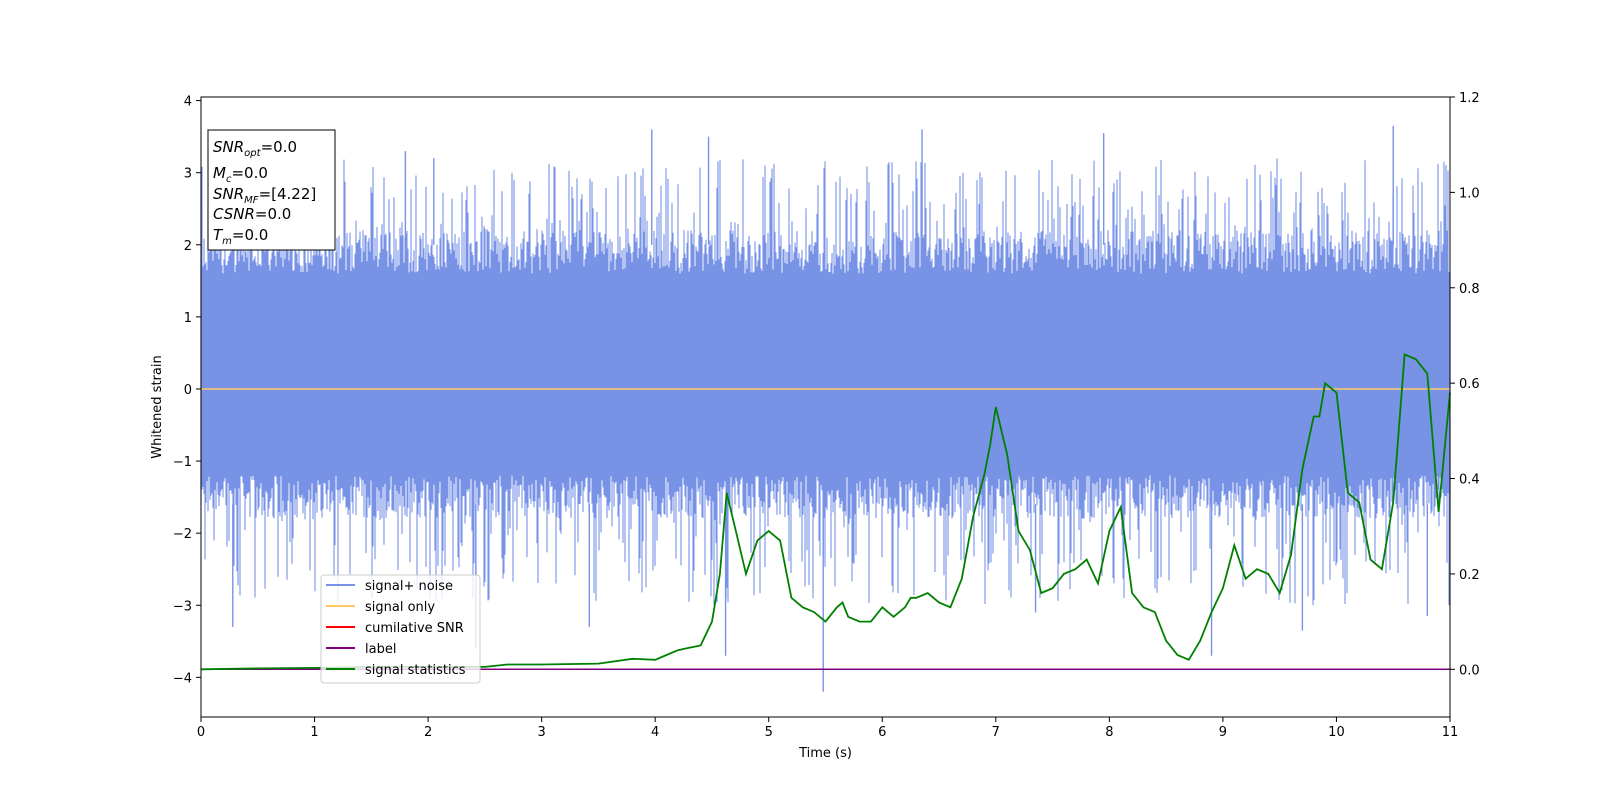  I want to click on info-mc: Mc=0.0, so click(240, 174).